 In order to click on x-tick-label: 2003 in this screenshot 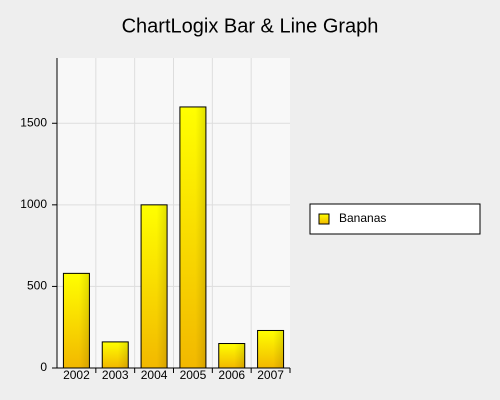, I will do `click(115, 375)`.